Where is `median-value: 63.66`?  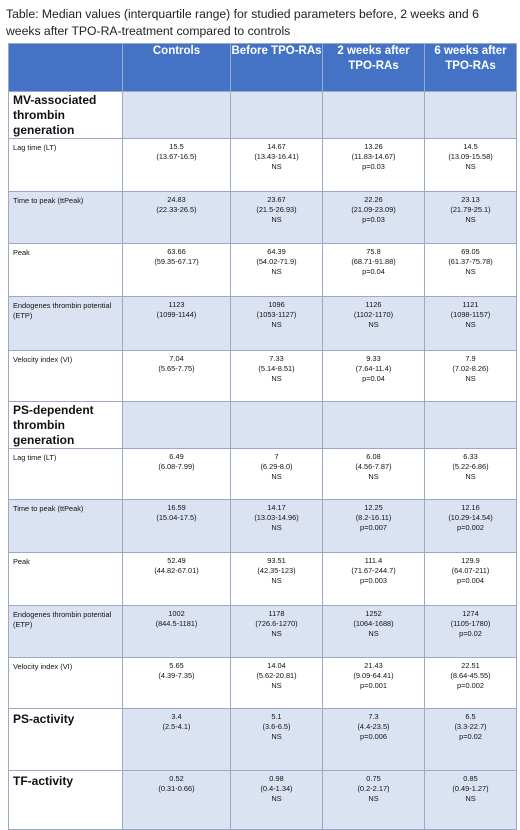 median-value: 63.66 is located at coordinates (176, 251).